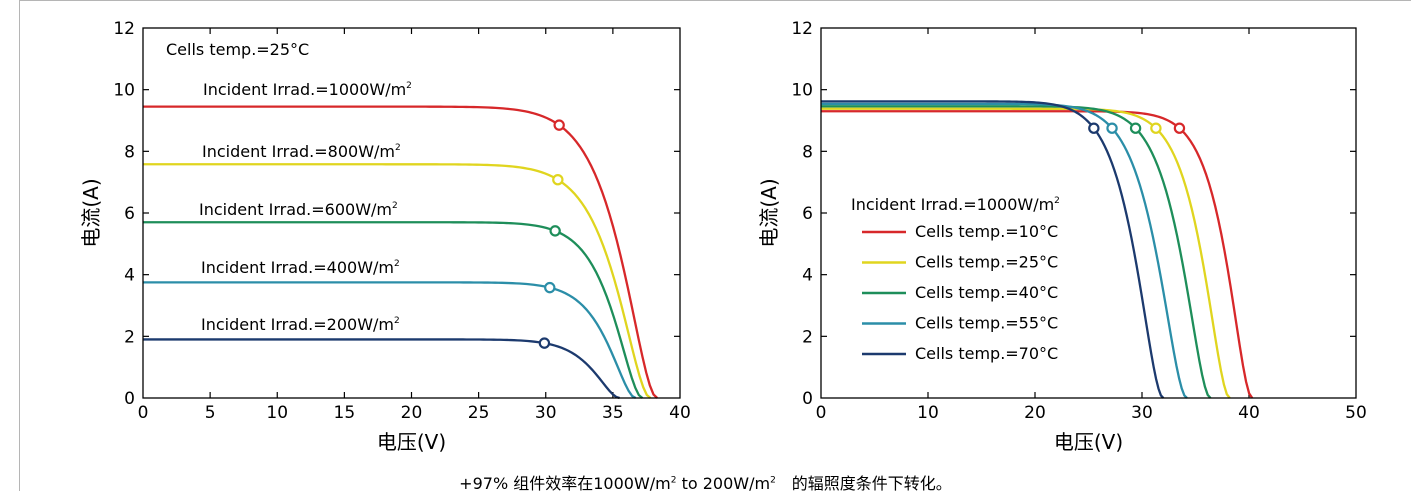 The width and height of the screenshot is (1411, 494). Describe the element at coordinates (124, 91) in the screenshot. I see `chart1-y-tick-label: 10` at that location.